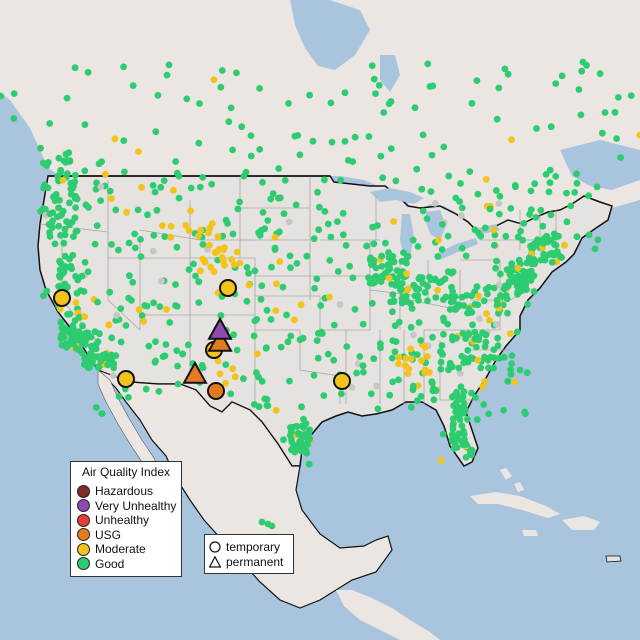 The width and height of the screenshot is (640, 640). What do you see at coordinates (249, 561) in the screenshot?
I see `shape-legend-item-permanent: permanent` at bounding box center [249, 561].